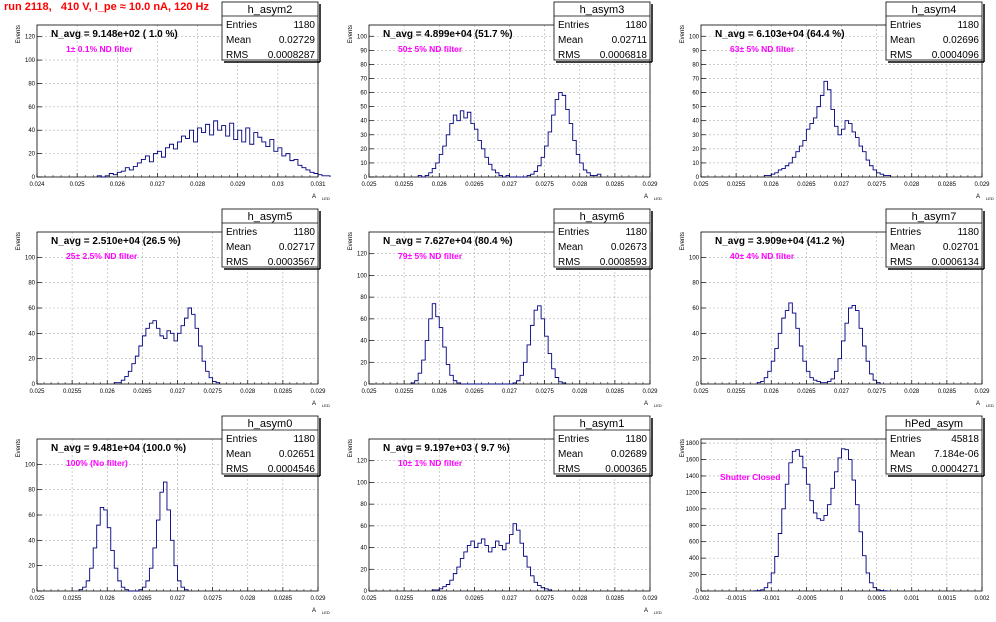 The height and width of the screenshot is (622, 996). Describe the element at coordinates (820, 520) in the screenshot. I see `histogram-series-hPed_asym` at that location.